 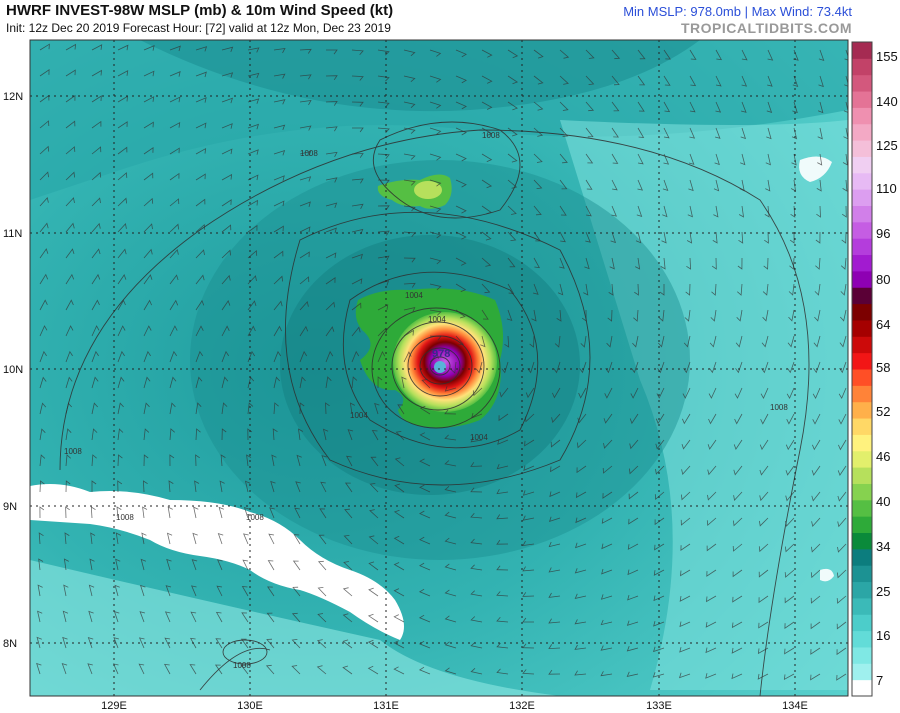 I want to click on lat-label: 9N, so click(x=10, y=507).